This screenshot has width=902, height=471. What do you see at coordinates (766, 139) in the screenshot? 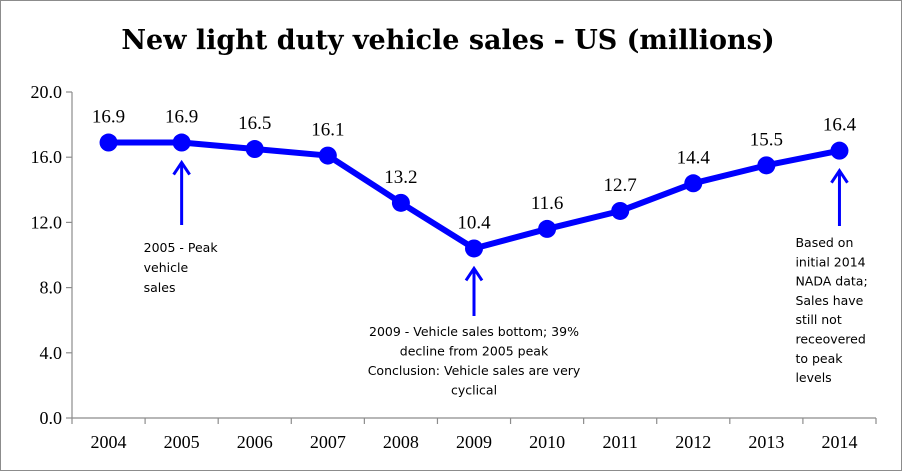
I see `data-label: 15.5` at bounding box center [766, 139].